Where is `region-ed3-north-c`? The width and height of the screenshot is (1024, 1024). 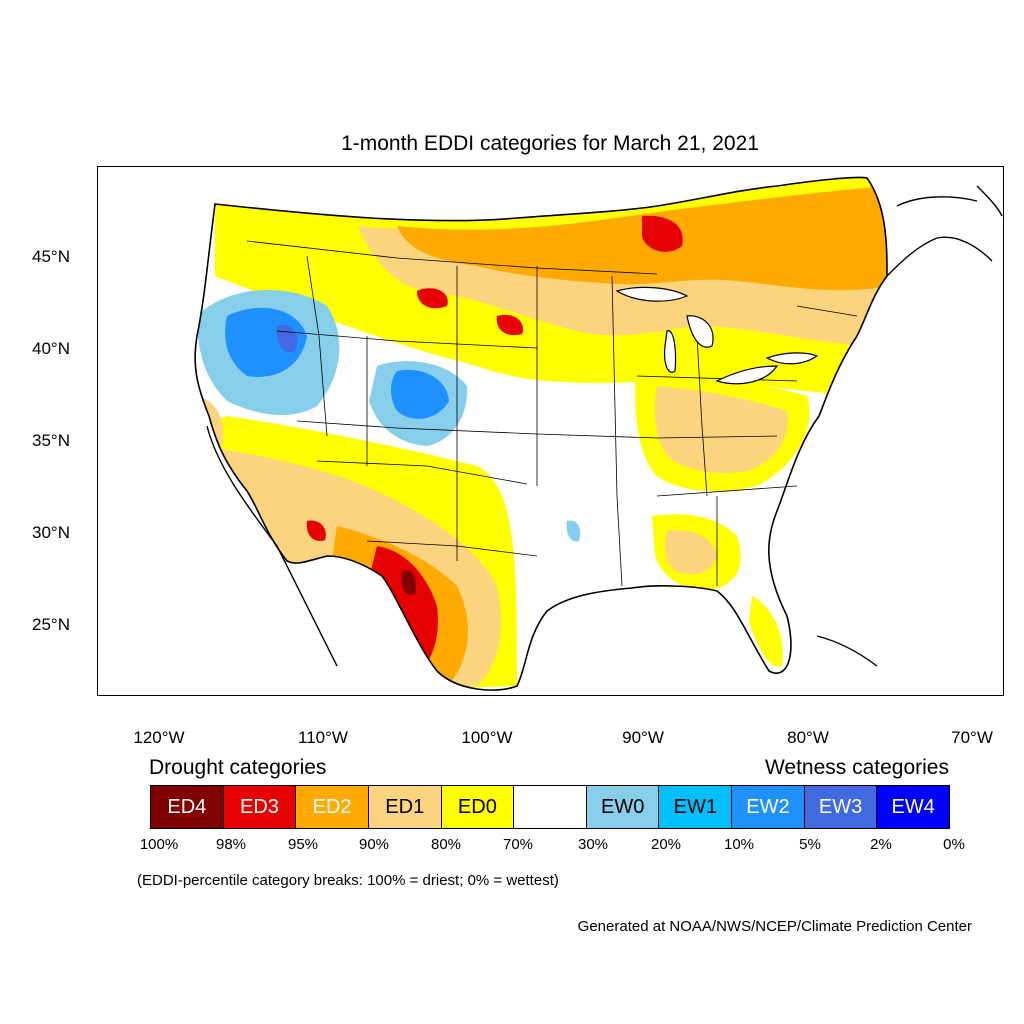 region-ed3-north-c is located at coordinates (509, 325).